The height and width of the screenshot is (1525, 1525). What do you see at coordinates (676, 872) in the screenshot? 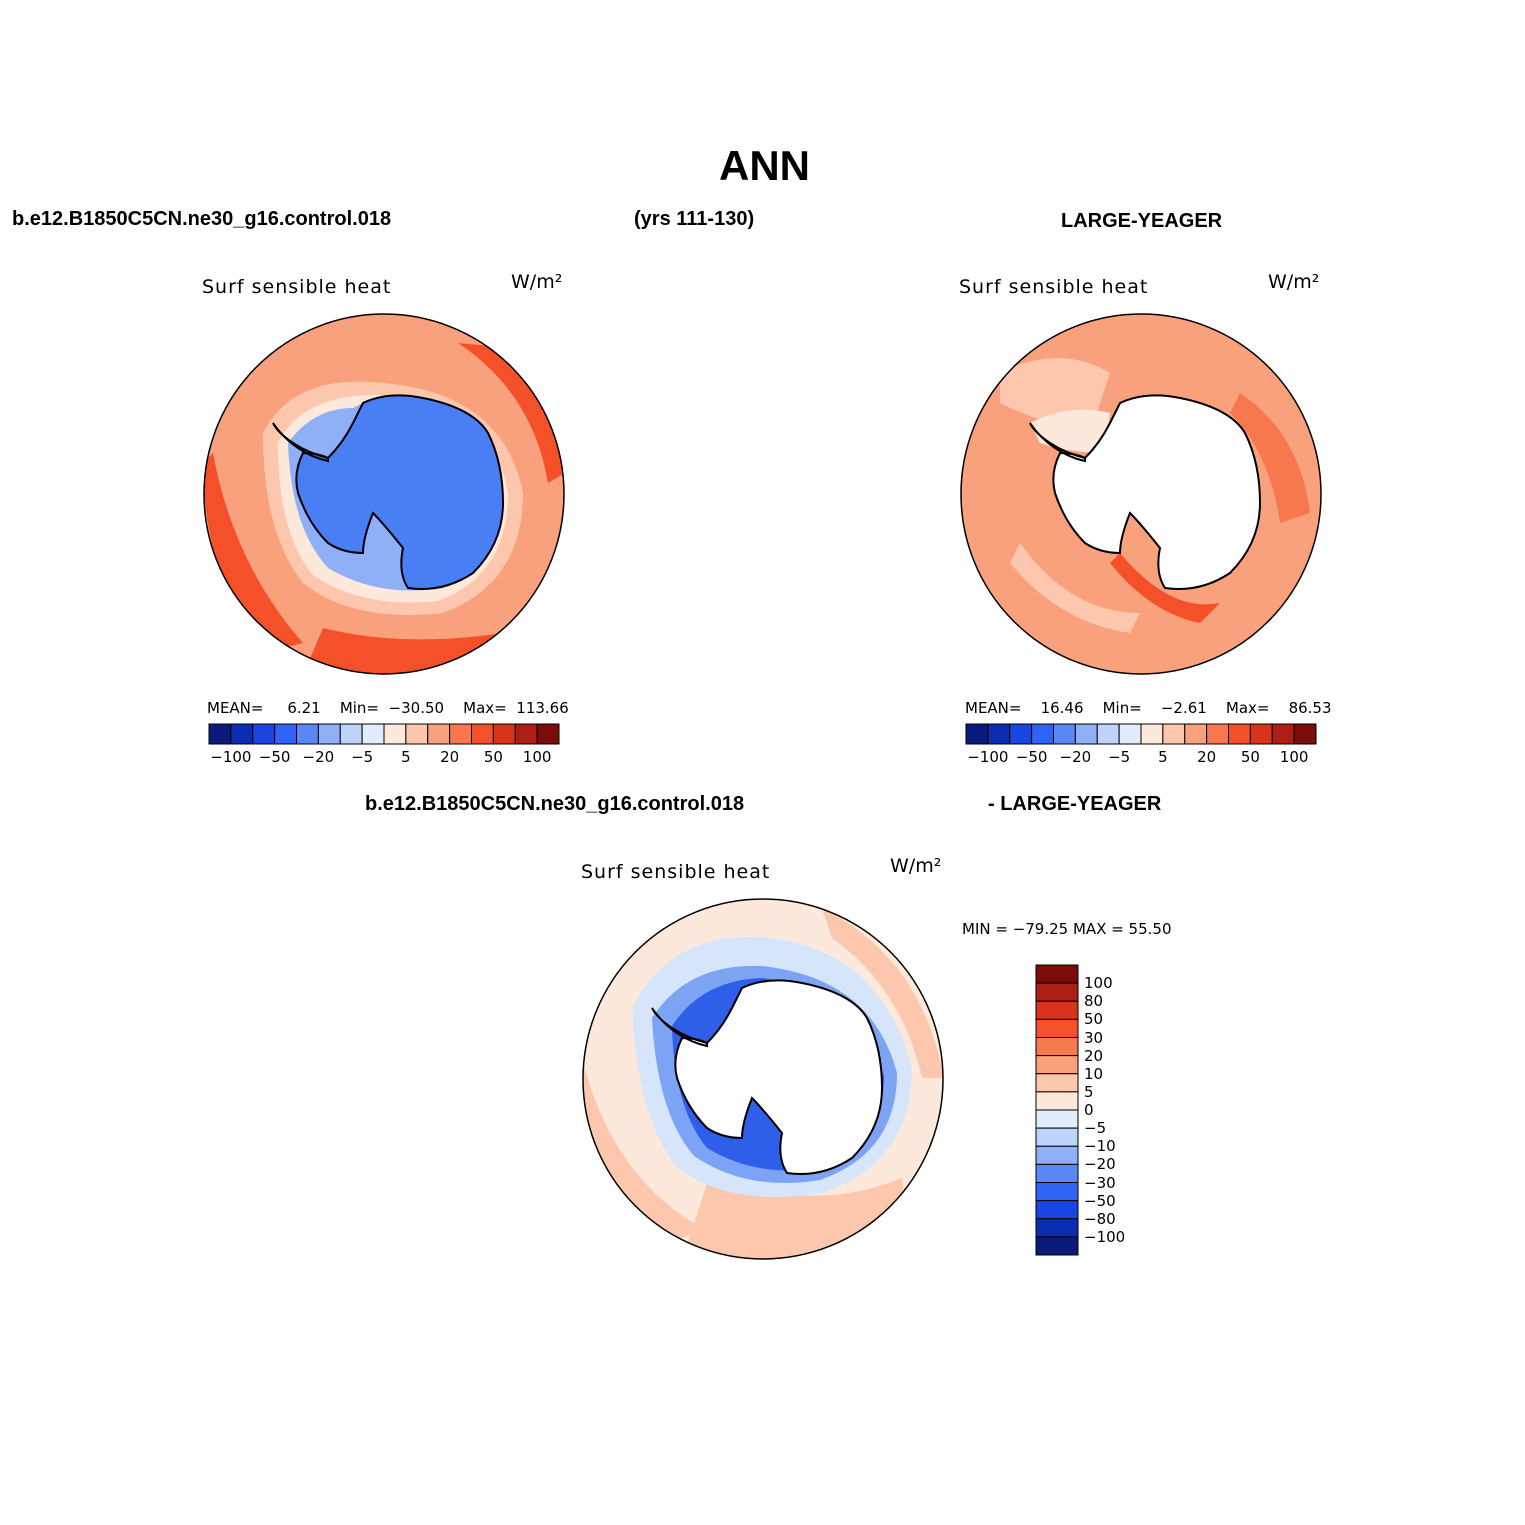
I see `diff-panel-title: Surf sensible heat` at bounding box center [676, 872].